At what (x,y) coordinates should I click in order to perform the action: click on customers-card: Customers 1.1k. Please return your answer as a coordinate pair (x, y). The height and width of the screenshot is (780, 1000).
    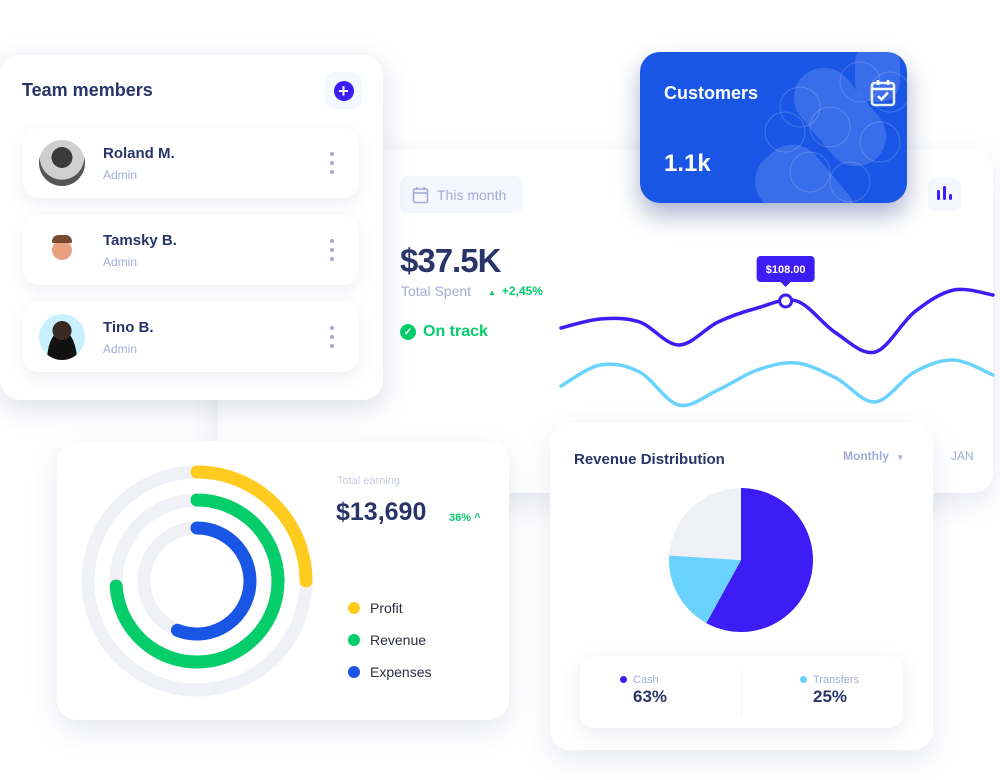
    Looking at the image, I should click on (773, 127).